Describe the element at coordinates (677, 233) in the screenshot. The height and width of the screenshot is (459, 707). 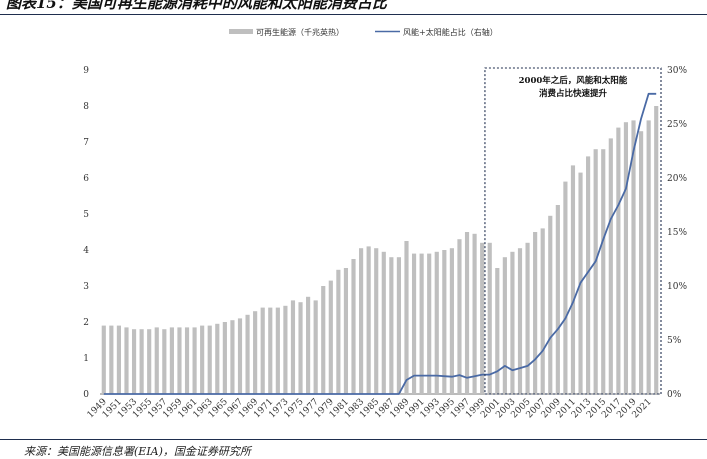
I see `y-right-tick-label: 15%` at that location.